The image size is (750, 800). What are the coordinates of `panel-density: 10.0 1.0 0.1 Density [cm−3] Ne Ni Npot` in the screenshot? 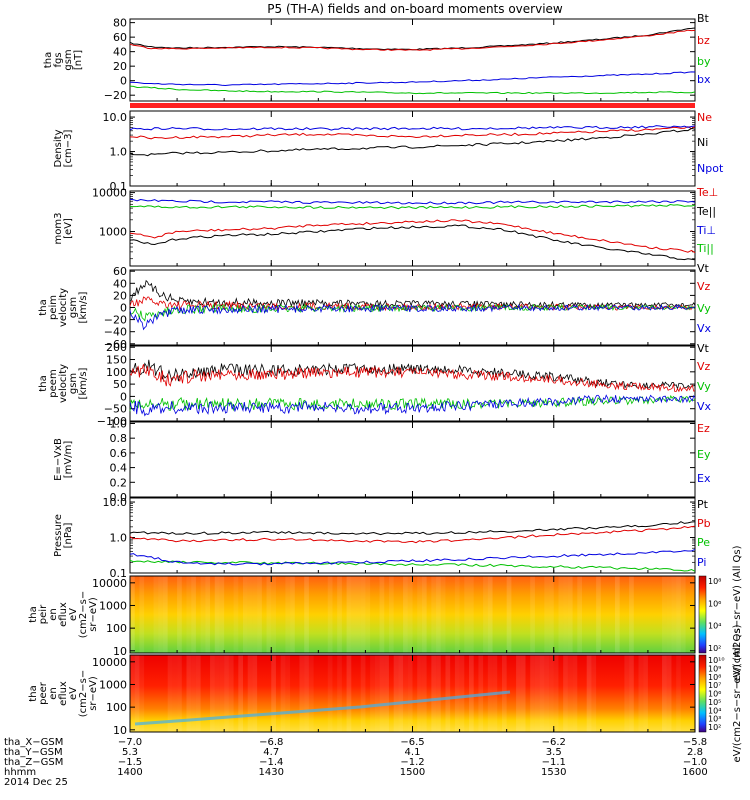 It's located at (388, 151).